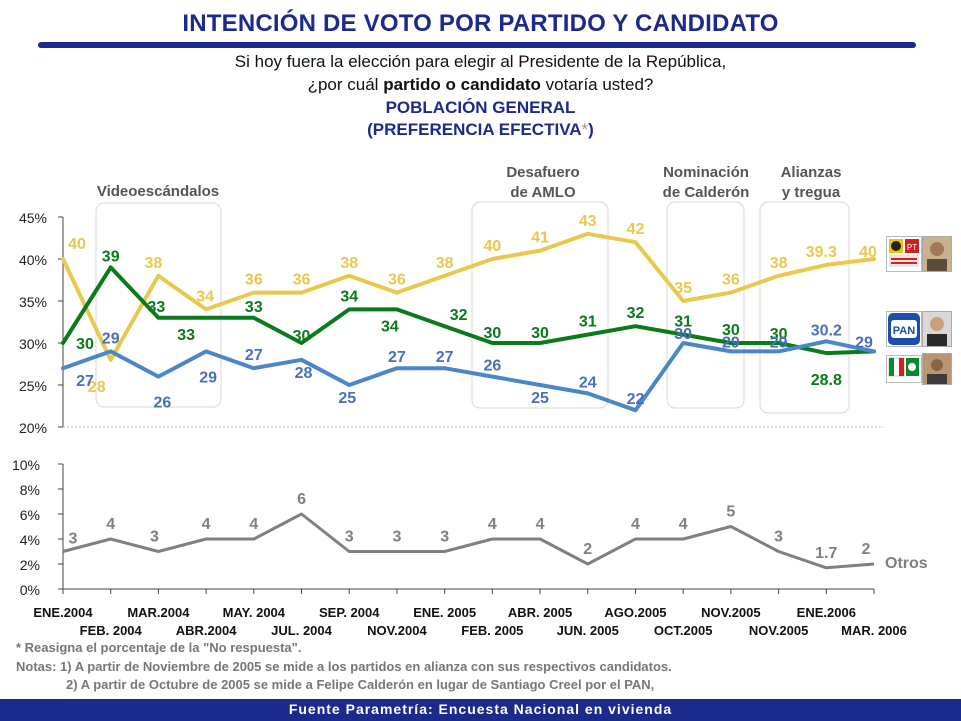 The image size is (961, 721). I want to click on event-label: Nominación, so click(706, 172).